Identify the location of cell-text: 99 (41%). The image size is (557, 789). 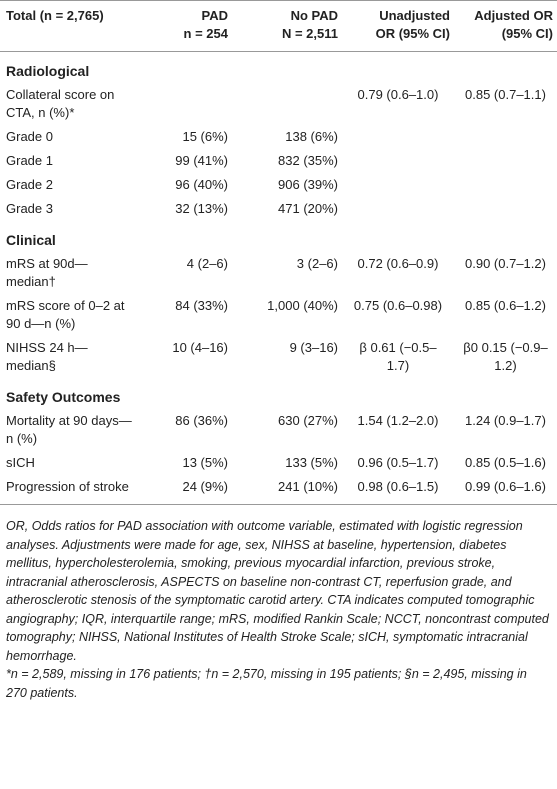
(201, 160).